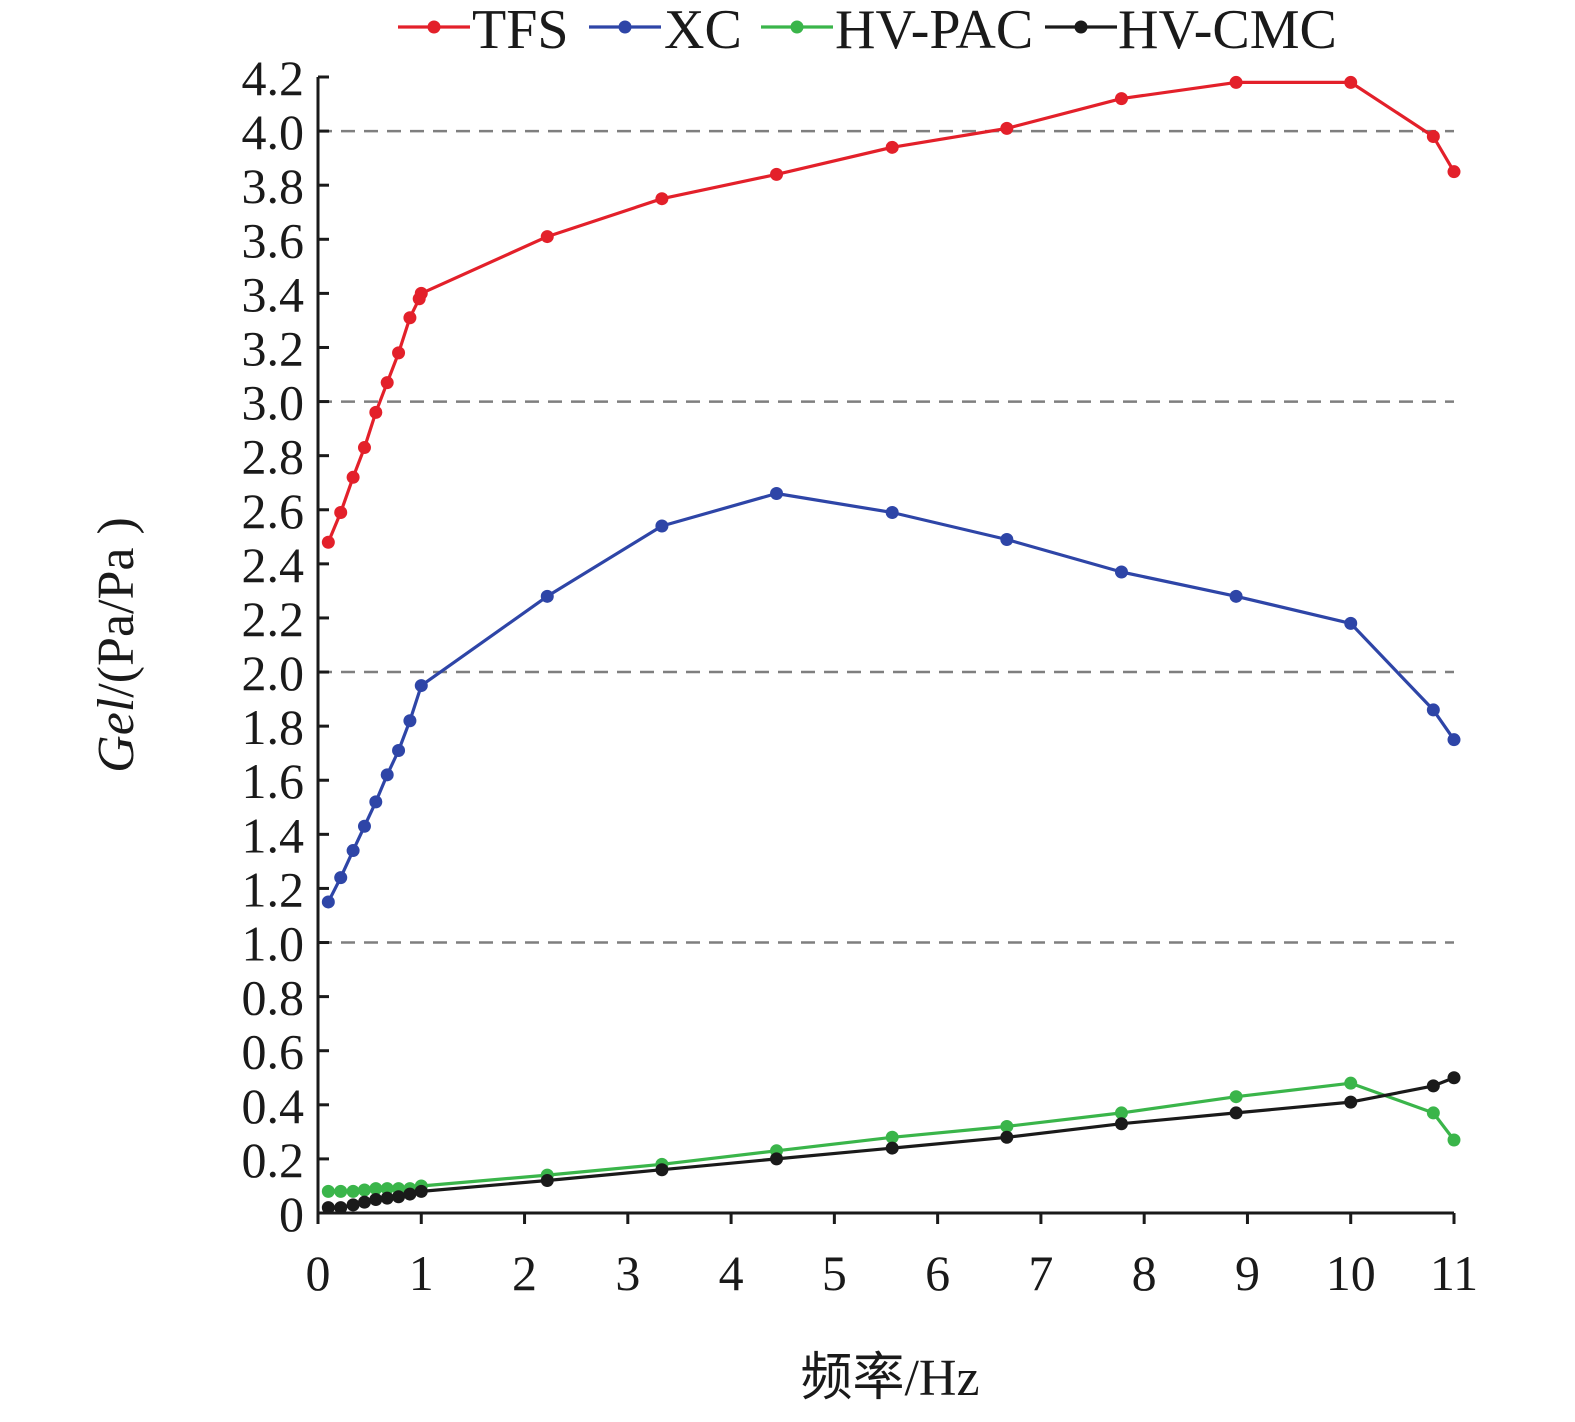 Image resolution: width=1575 pixels, height=1422 pixels. I want to click on series-hv-pac, so click(891, 1137).